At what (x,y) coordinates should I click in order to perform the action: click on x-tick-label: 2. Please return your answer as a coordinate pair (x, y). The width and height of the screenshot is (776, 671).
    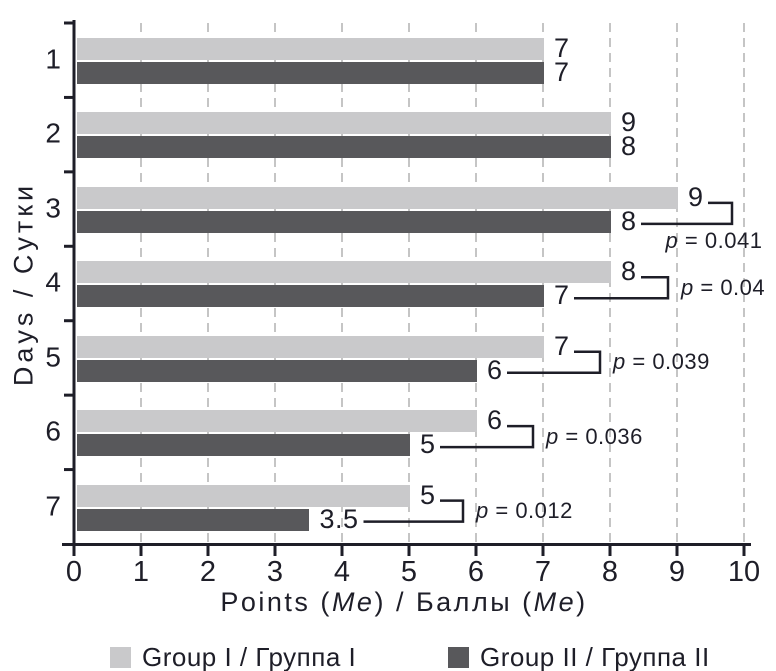
    Looking at the image, I should click on (208, 572).